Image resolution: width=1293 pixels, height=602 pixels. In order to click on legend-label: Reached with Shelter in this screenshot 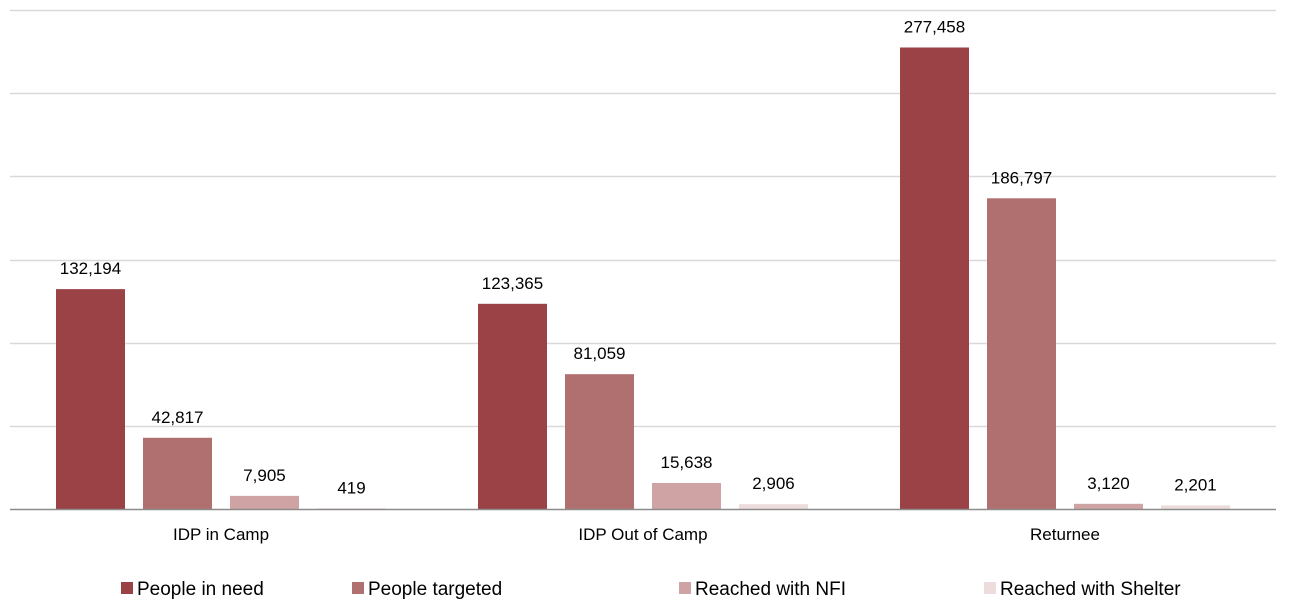, I will do `click(1090, 589)`.